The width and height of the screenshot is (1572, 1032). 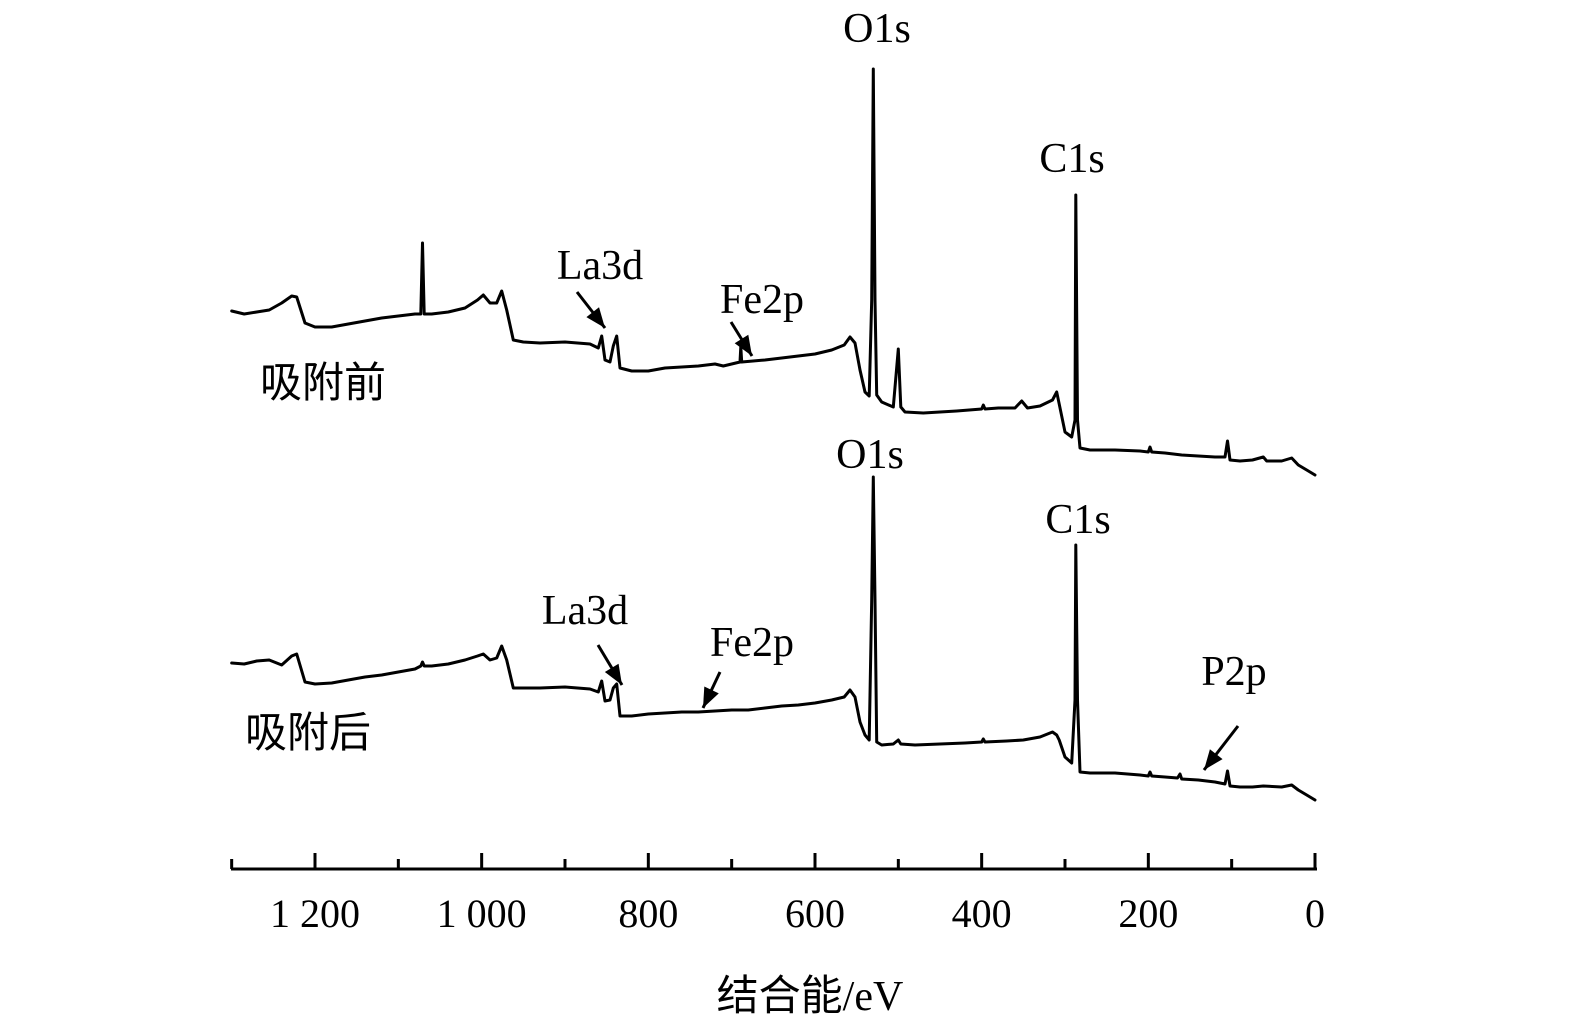 What do you see at coordinates (648, 913) in the screenshot?
I see `x-tick-label-800: 800` at bounding box center [648, 913].